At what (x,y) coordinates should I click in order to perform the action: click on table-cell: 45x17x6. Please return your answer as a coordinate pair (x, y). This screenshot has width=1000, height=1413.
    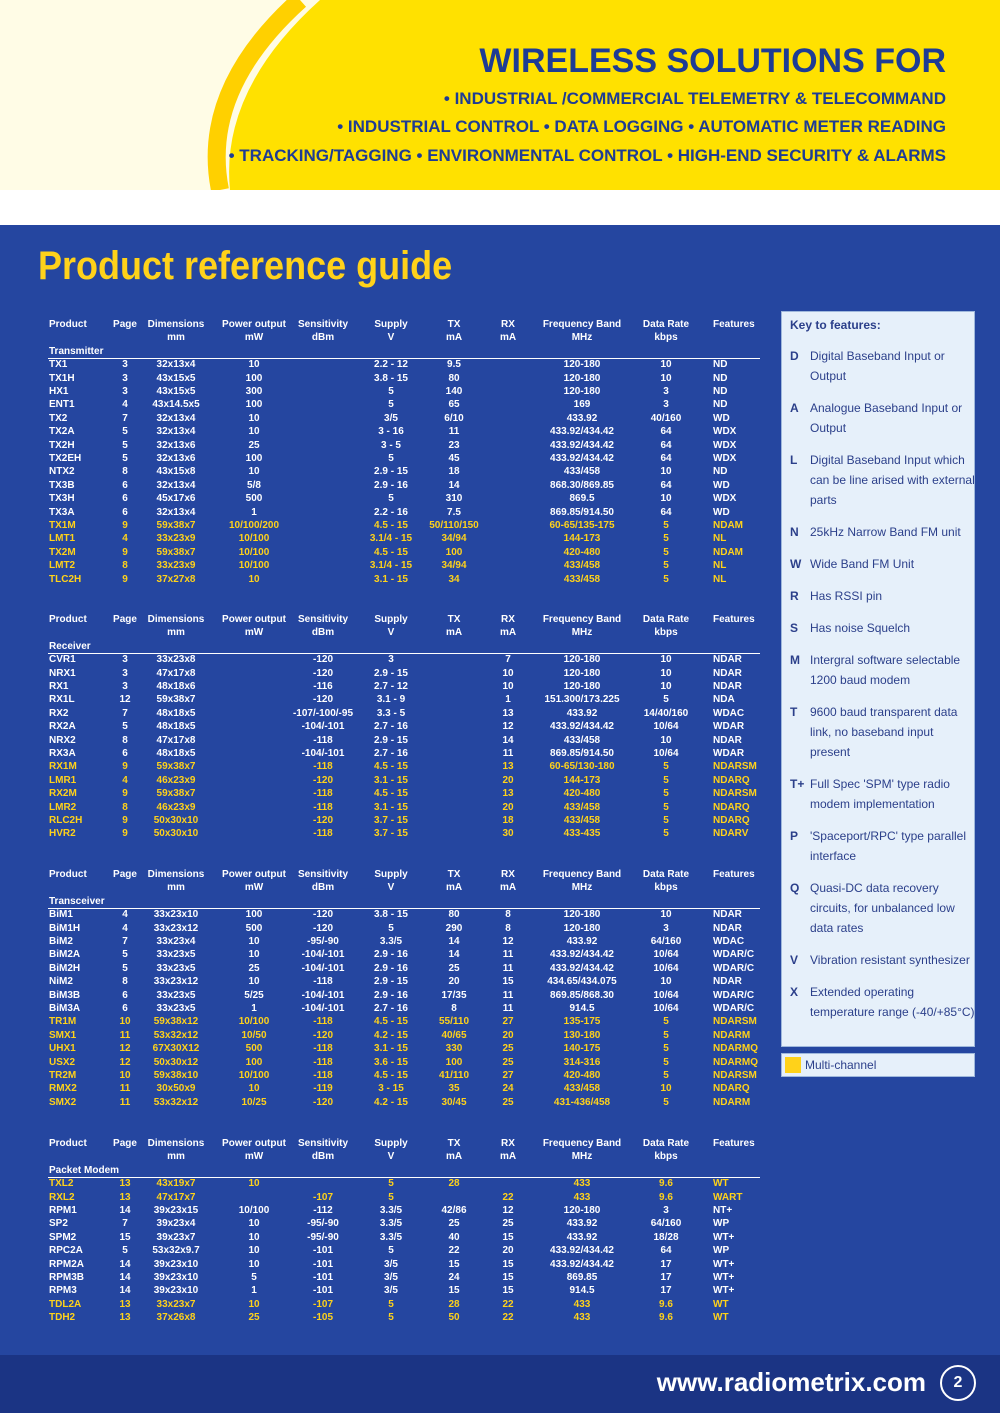
    Looking at the image, I should click on (176, 499).